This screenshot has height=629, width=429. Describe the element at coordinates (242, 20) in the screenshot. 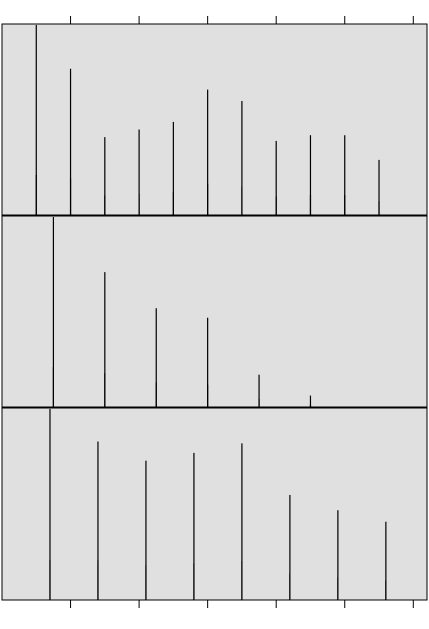

I see `top-axis-ticks` at that location.